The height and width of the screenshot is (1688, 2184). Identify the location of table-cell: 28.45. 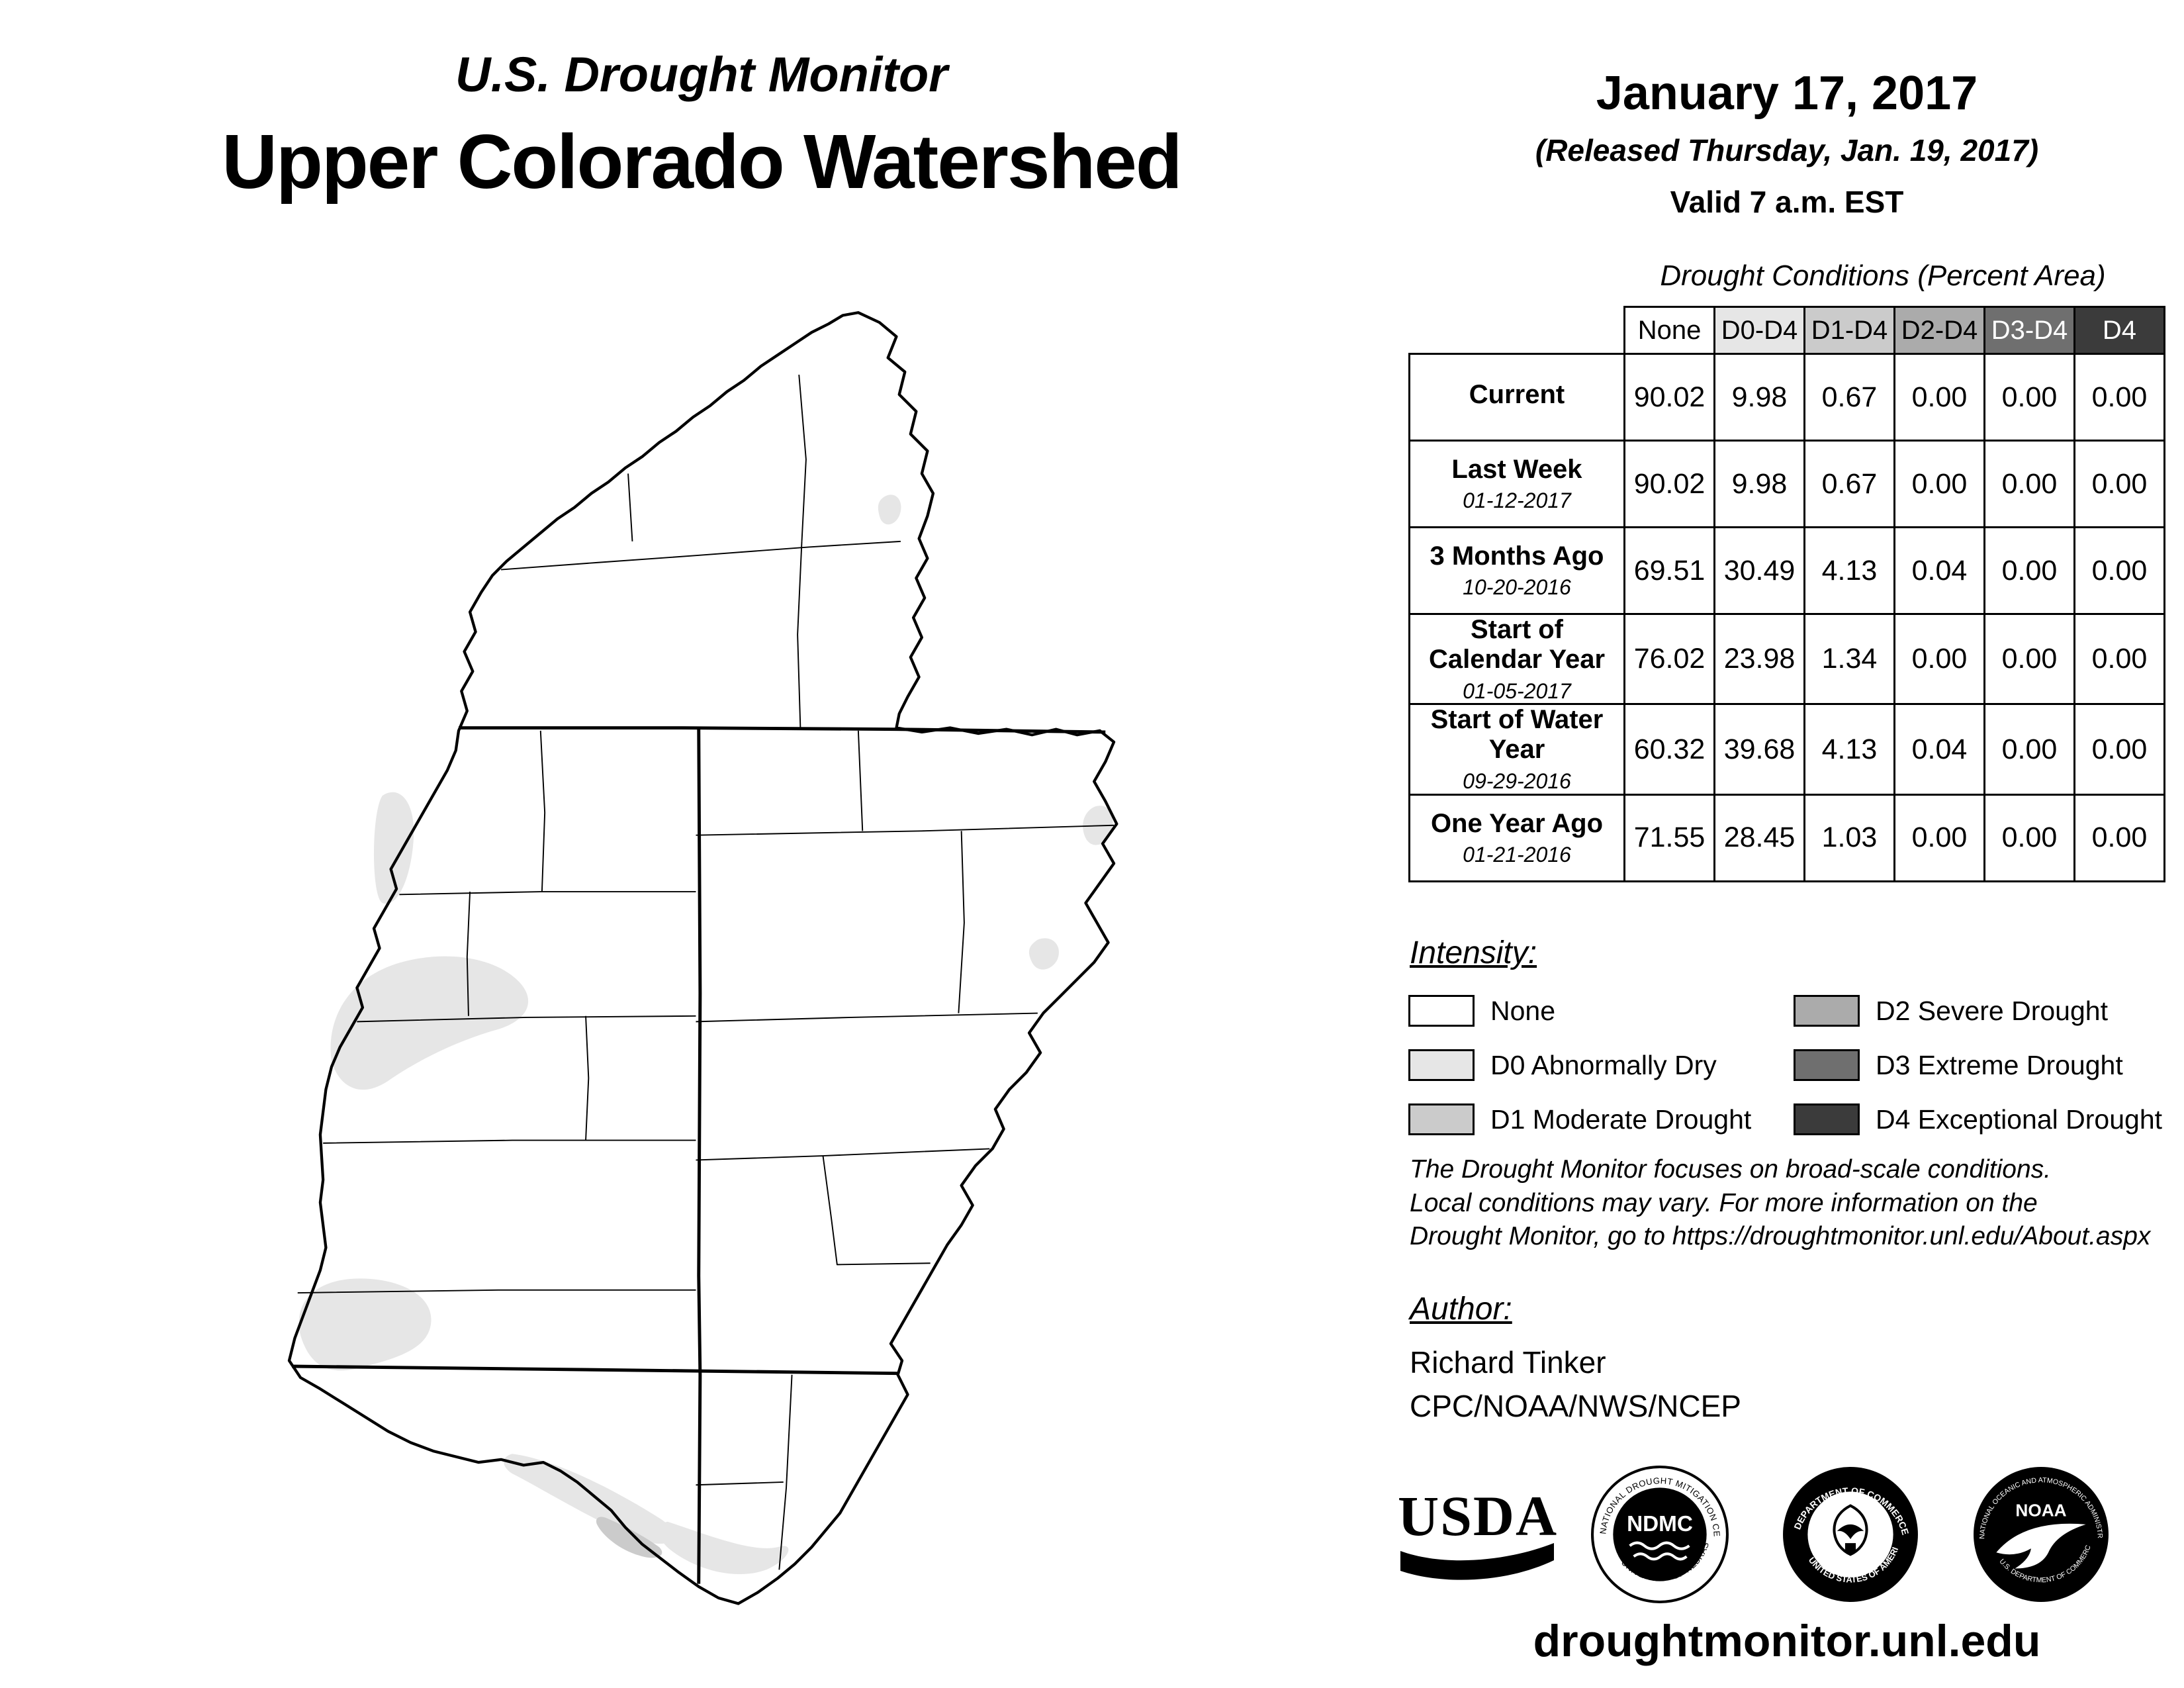
(1759, 837).